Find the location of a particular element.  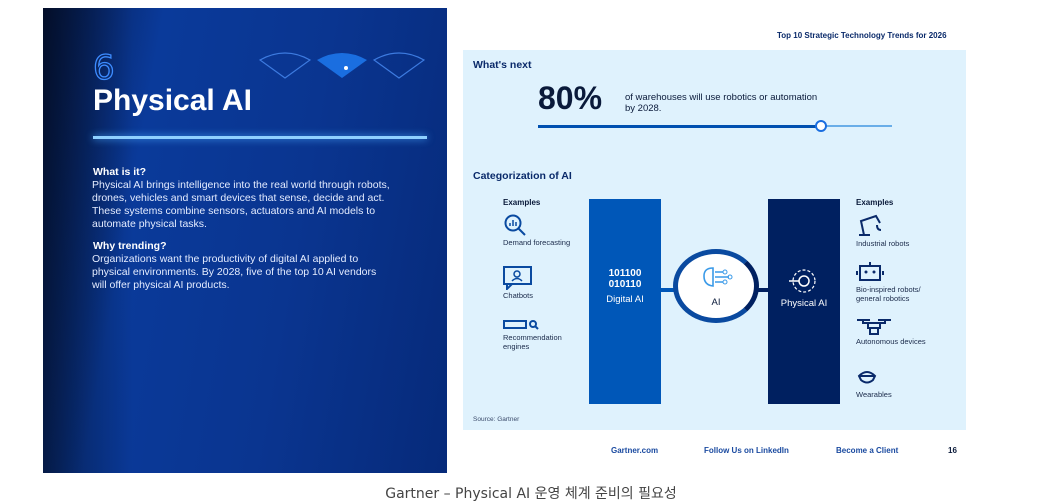

demand-forecast-icon is located at coordinates (515, 225).